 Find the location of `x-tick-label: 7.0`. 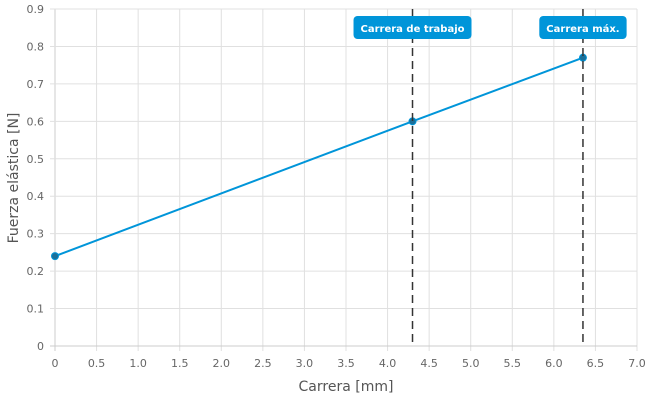

x-tick-label: 7.0 is located at coordinates (637, 363).